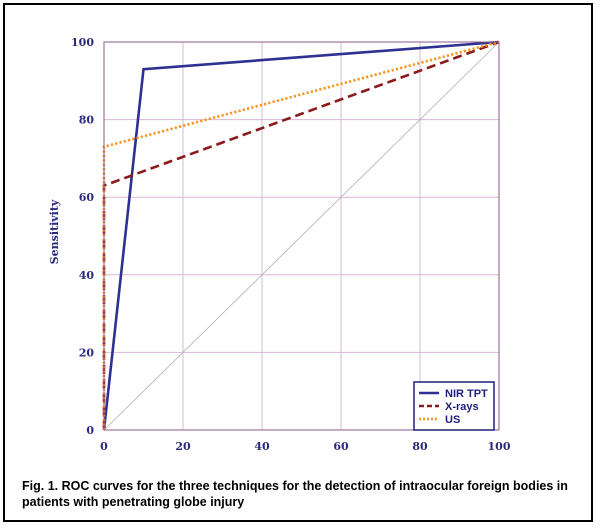  What do you see at coordinates (183, 446) in the screenshot?
I see `x-tick-label-1: 20` at bounding box center [183, 446].